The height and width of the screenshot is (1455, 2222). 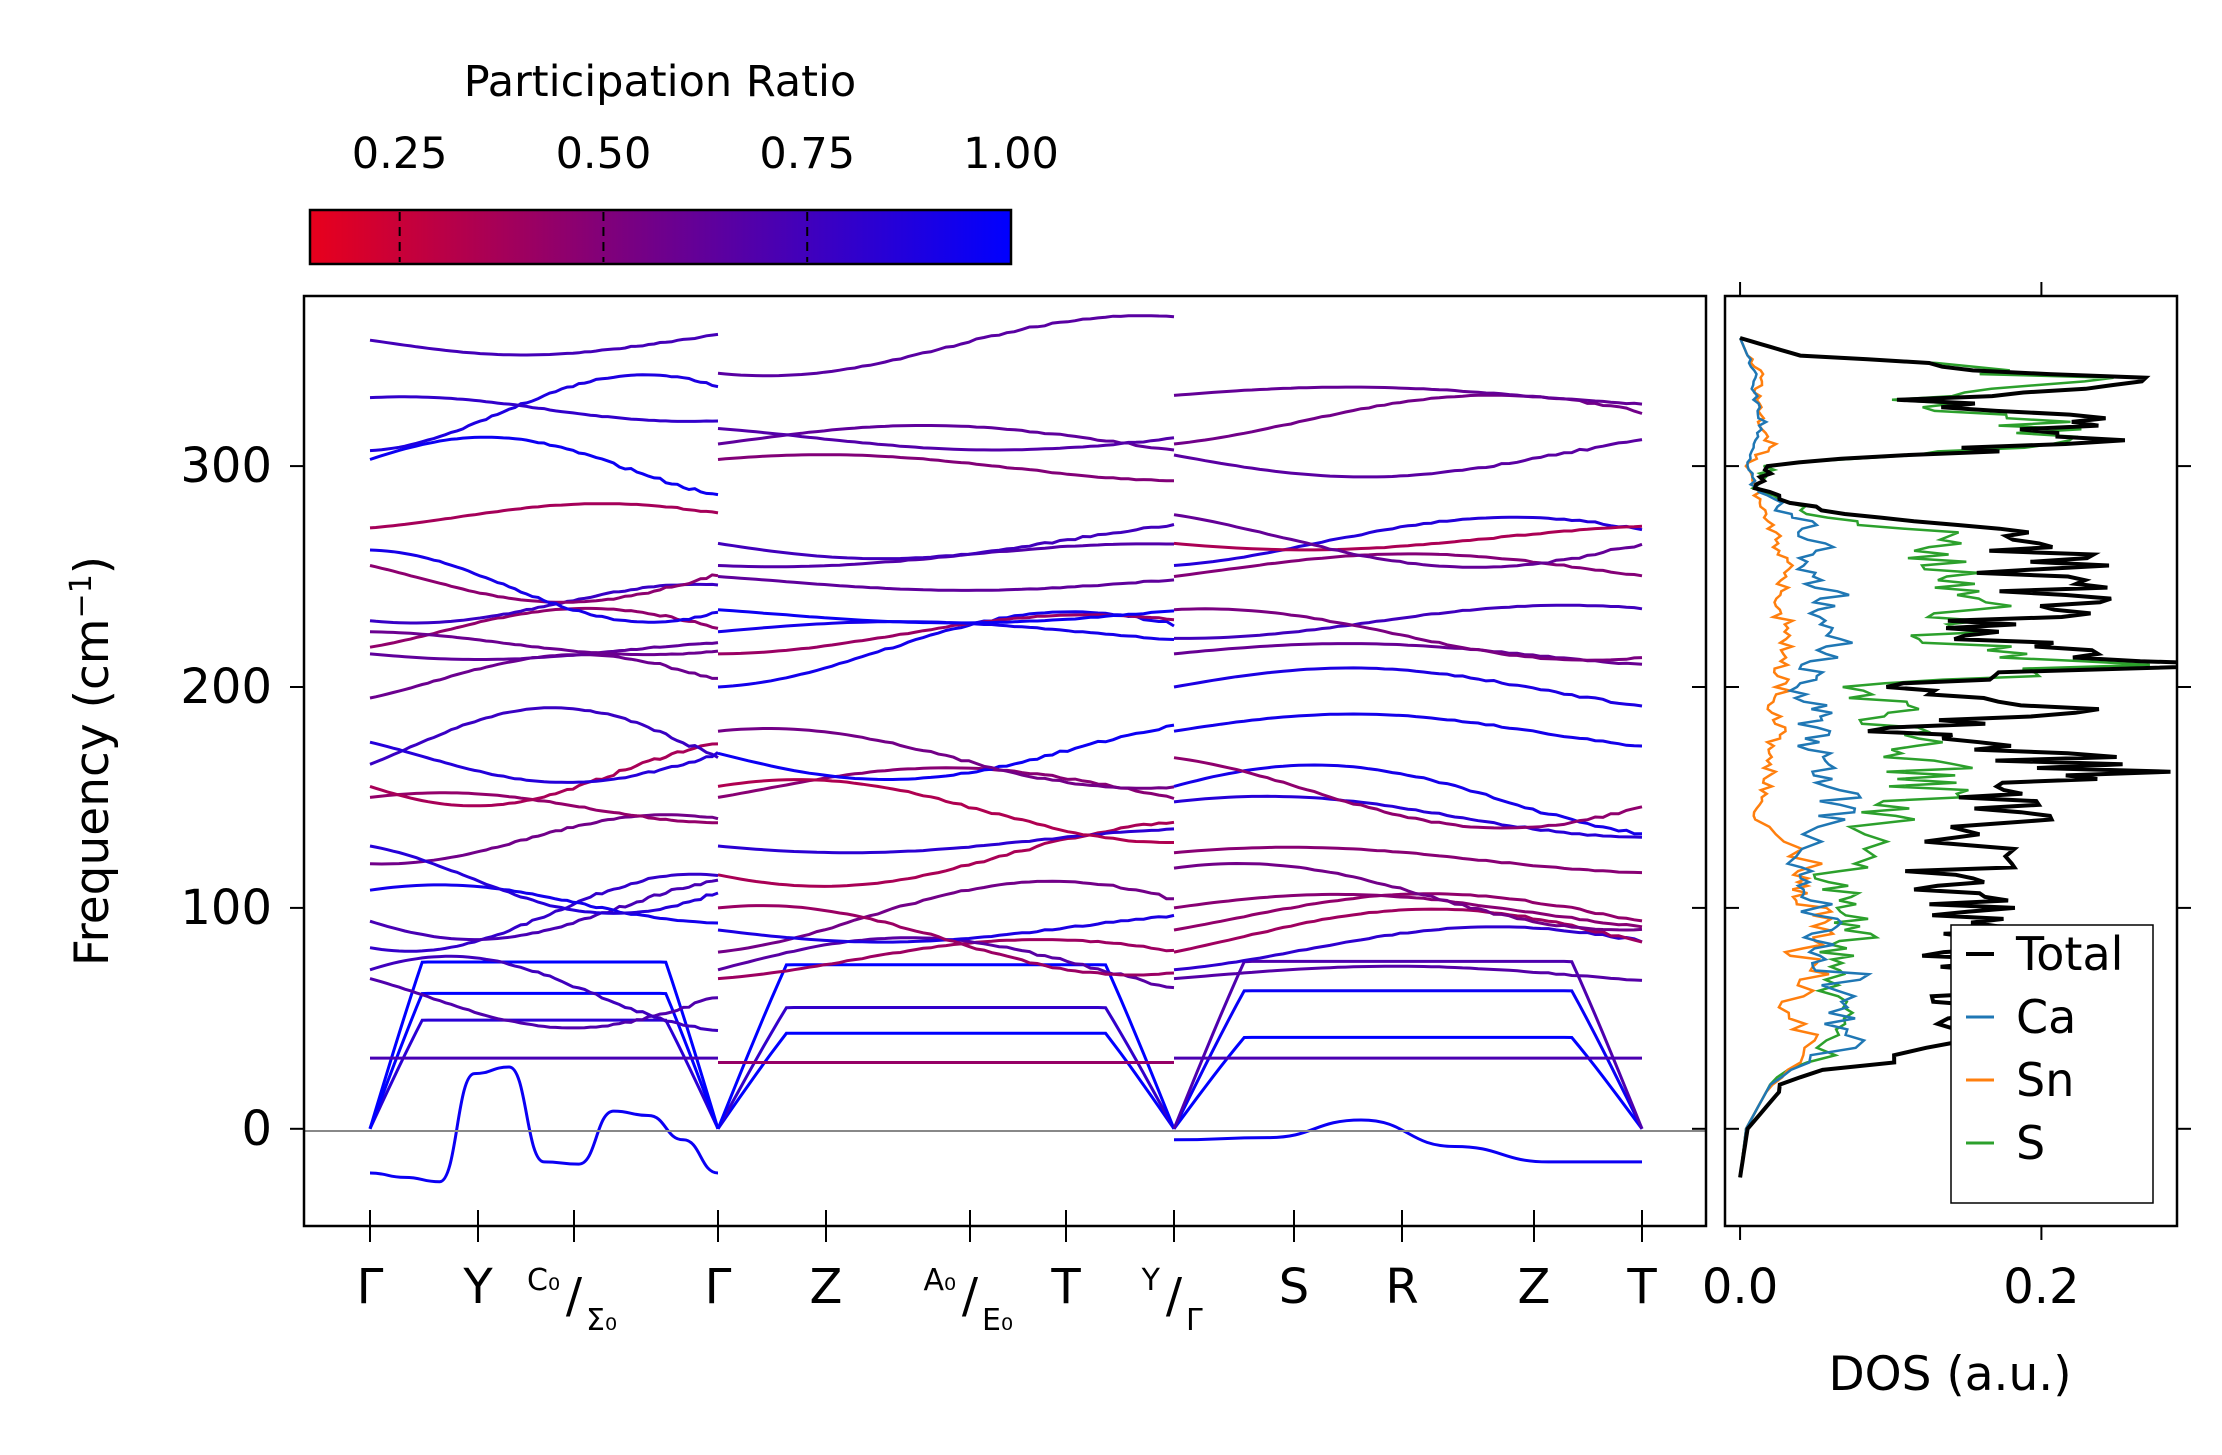 I want to click on colorbar-title: Participation Ratio, so click(x=660, y=82).